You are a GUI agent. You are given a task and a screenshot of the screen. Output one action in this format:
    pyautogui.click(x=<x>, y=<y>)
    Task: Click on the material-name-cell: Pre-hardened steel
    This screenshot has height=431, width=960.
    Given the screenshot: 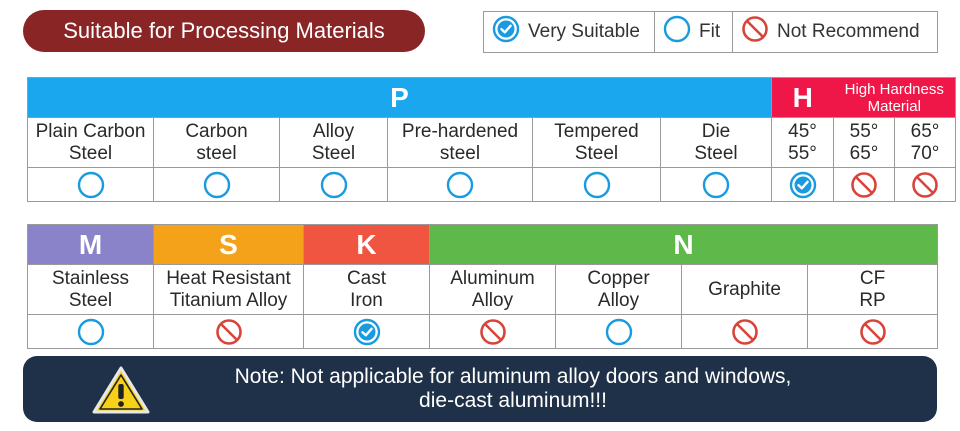 What is the action you would take?
    pyautogui.click(x=460, y=142)
    